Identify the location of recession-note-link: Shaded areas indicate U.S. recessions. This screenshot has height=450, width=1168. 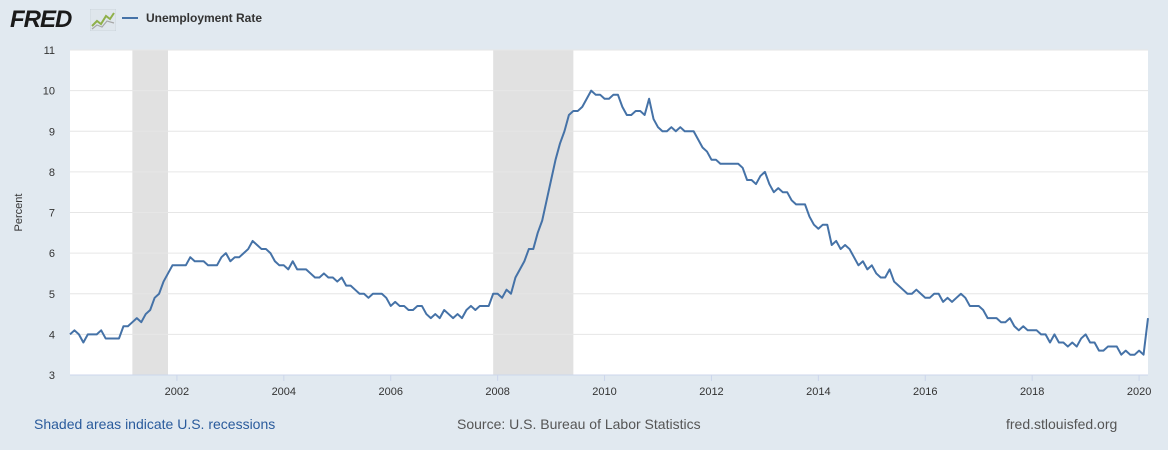
(155, 424).